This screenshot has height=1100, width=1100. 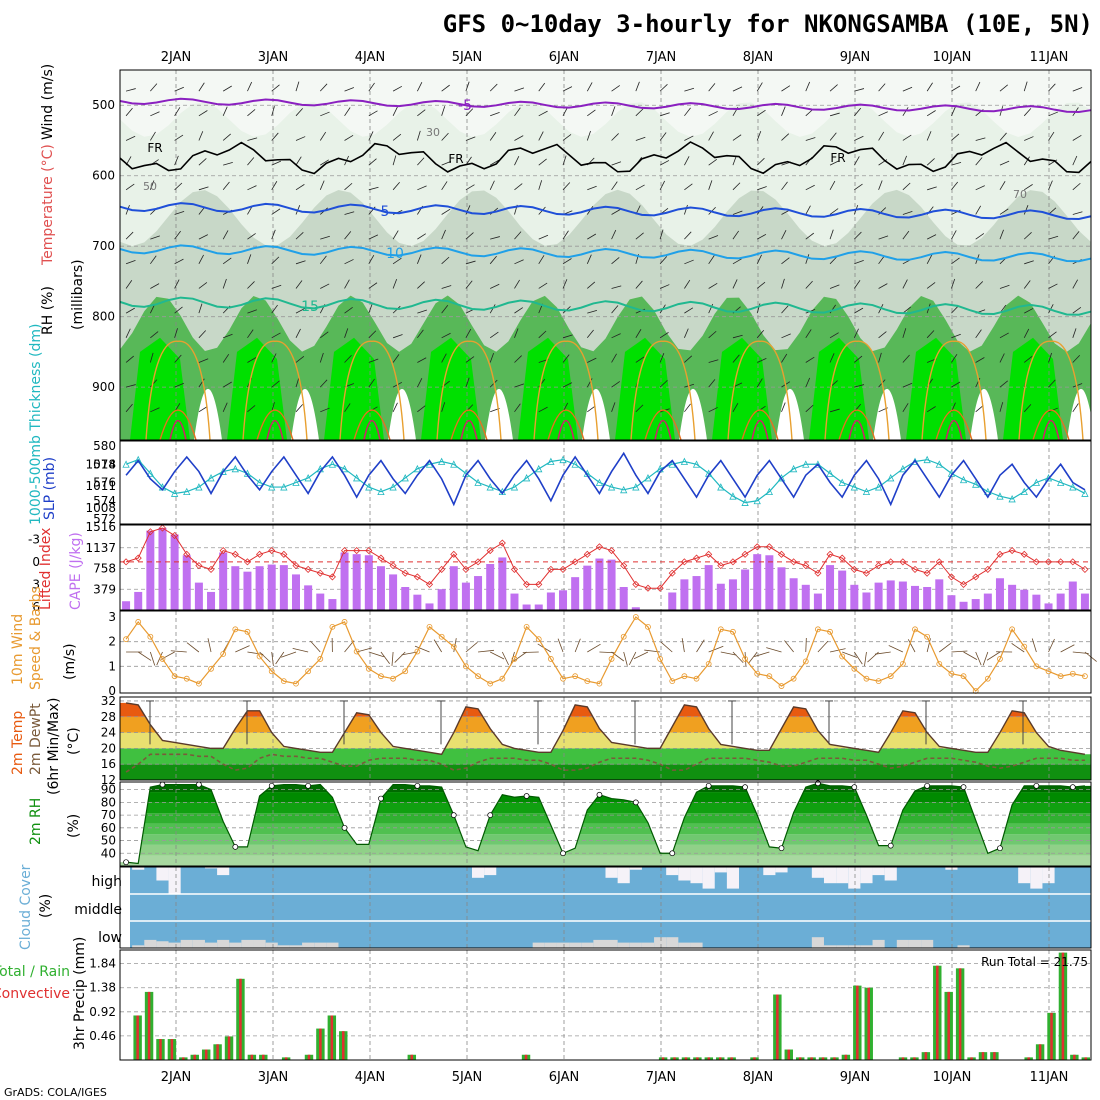 I want to click on cloud-low-label: low, so click(x=110, y=938).